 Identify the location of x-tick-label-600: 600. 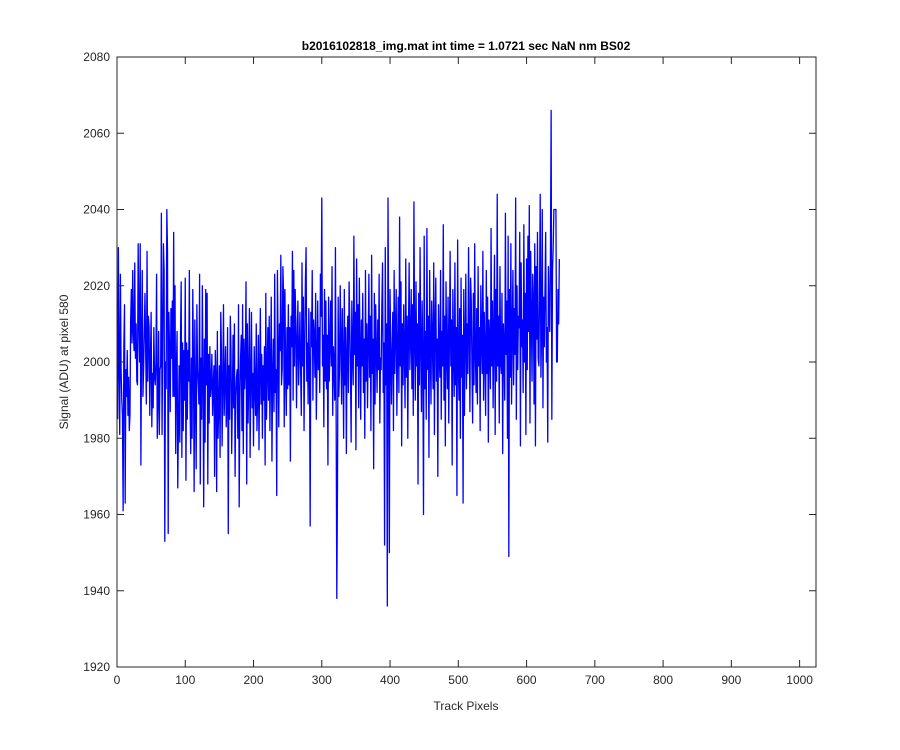
(527, 680).